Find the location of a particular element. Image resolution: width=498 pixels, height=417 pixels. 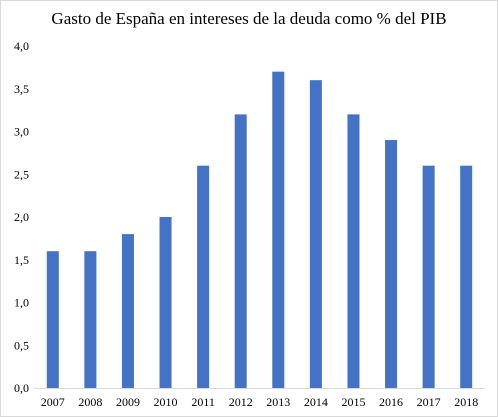

y-tick-label: 0,5 is located at coordinates (21, 345).